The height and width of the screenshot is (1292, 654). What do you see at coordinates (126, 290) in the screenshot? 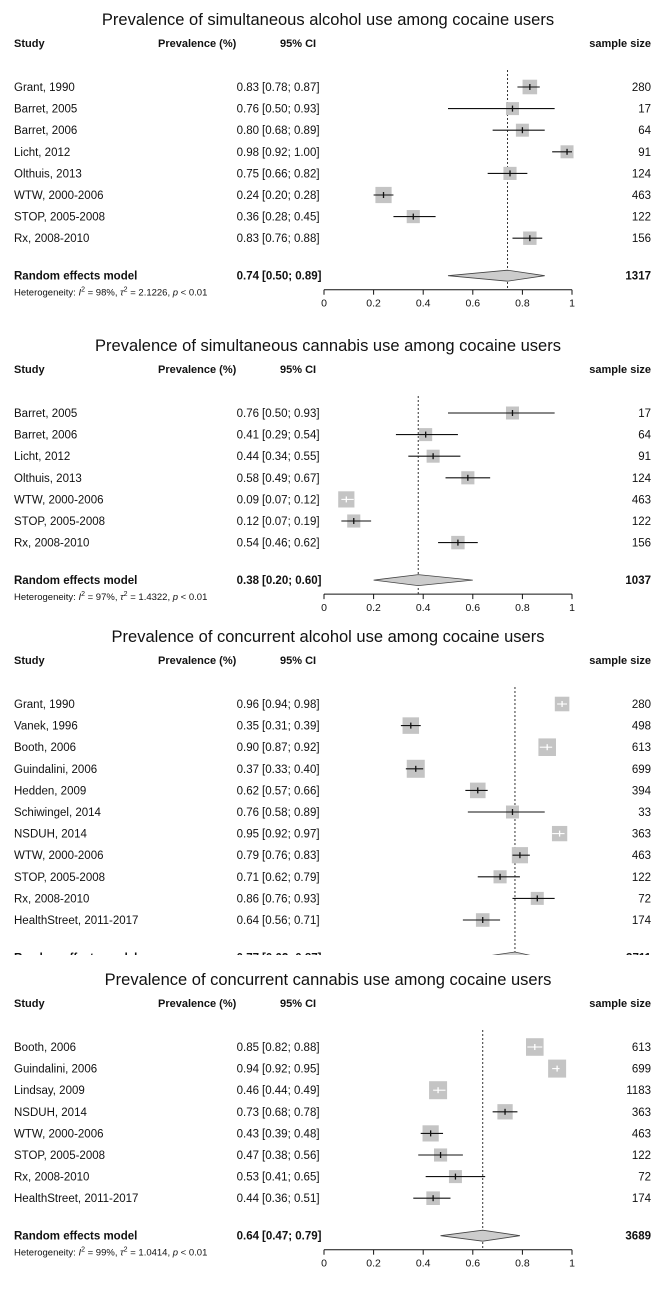
I see `heterogeneity-tau-sup: 2` at bounding box center [126, 290].